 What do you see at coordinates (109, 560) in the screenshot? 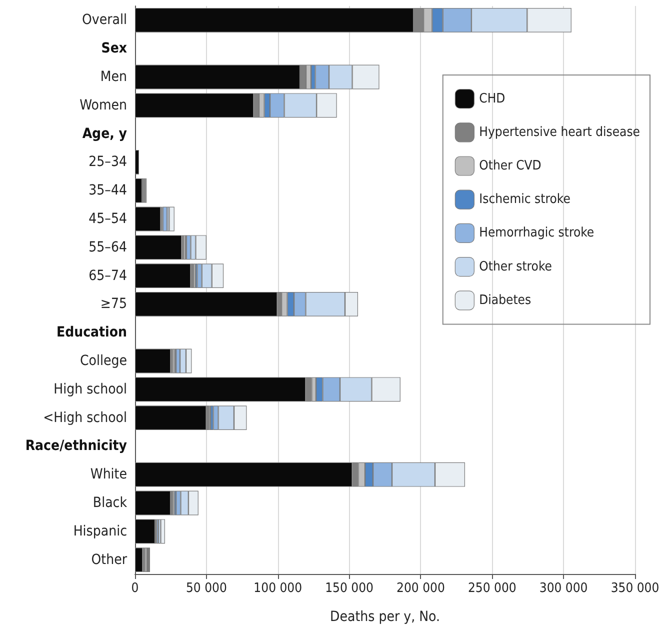
I see `y-tick-label: Other` at bounding box center [109, 560].